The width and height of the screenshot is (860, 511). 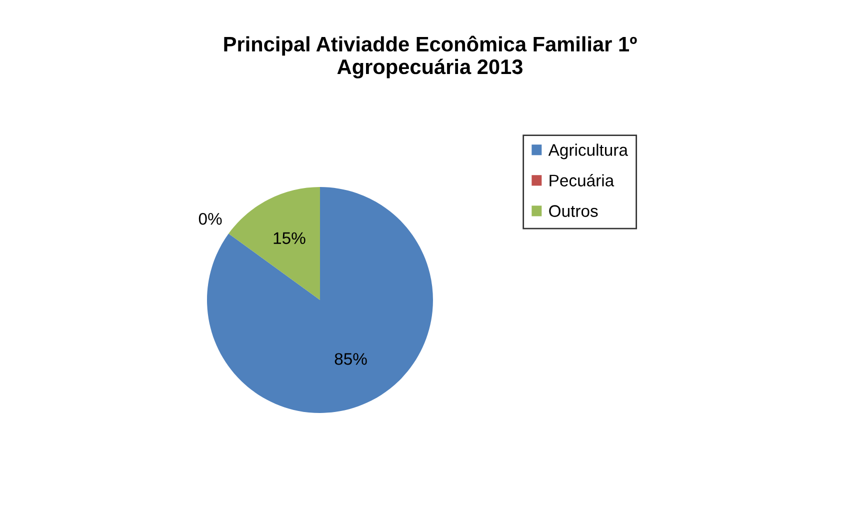 I want to click on legend-label: Pecuária, so click(x=582, y=180).